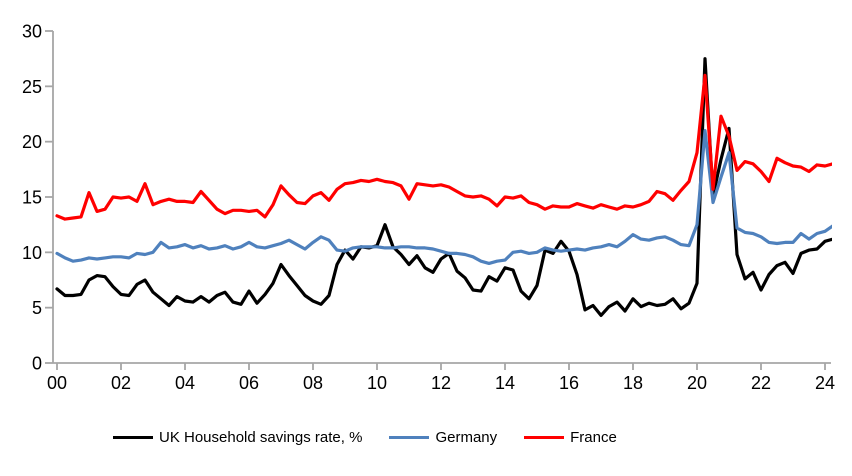 The height and width of the screenshot is (476, 852). What do you see at coordinates (32, 198) in the screenshot?
I see `y-tick-label: 15` at bounding box center [32, 198].